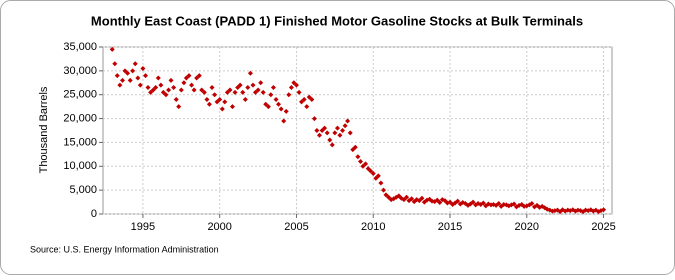 The height and width of the screenshot is (280, 675). I want to click on x-tick-label: 2005, so click(296, 227).